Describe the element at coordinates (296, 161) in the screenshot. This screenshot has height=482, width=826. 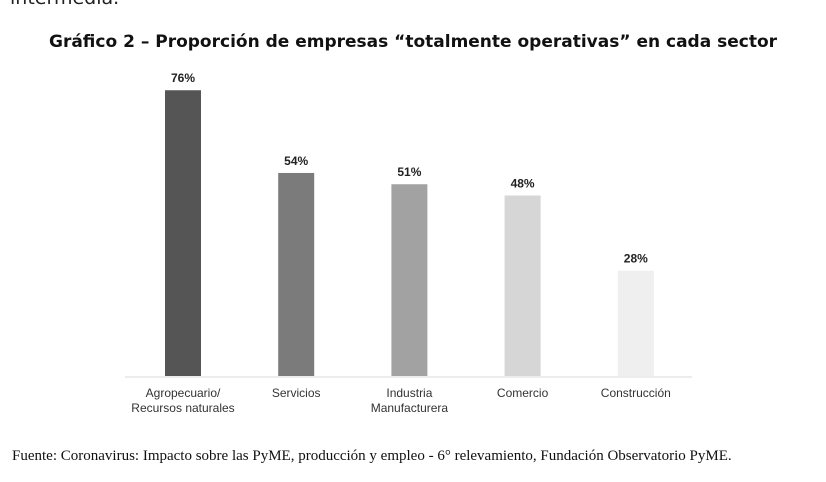
I see `data-label: 54%` at that location.